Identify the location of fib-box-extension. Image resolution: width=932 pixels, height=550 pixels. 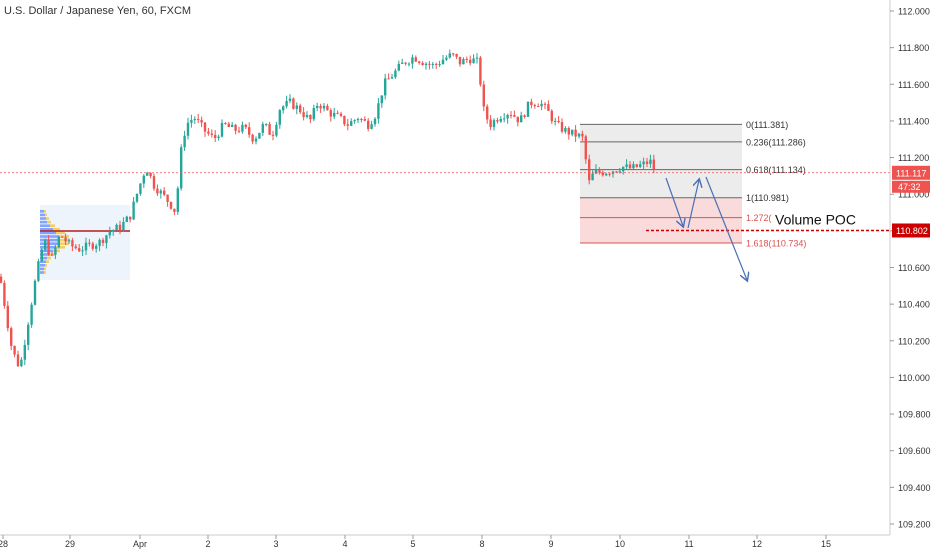
(661, 220).